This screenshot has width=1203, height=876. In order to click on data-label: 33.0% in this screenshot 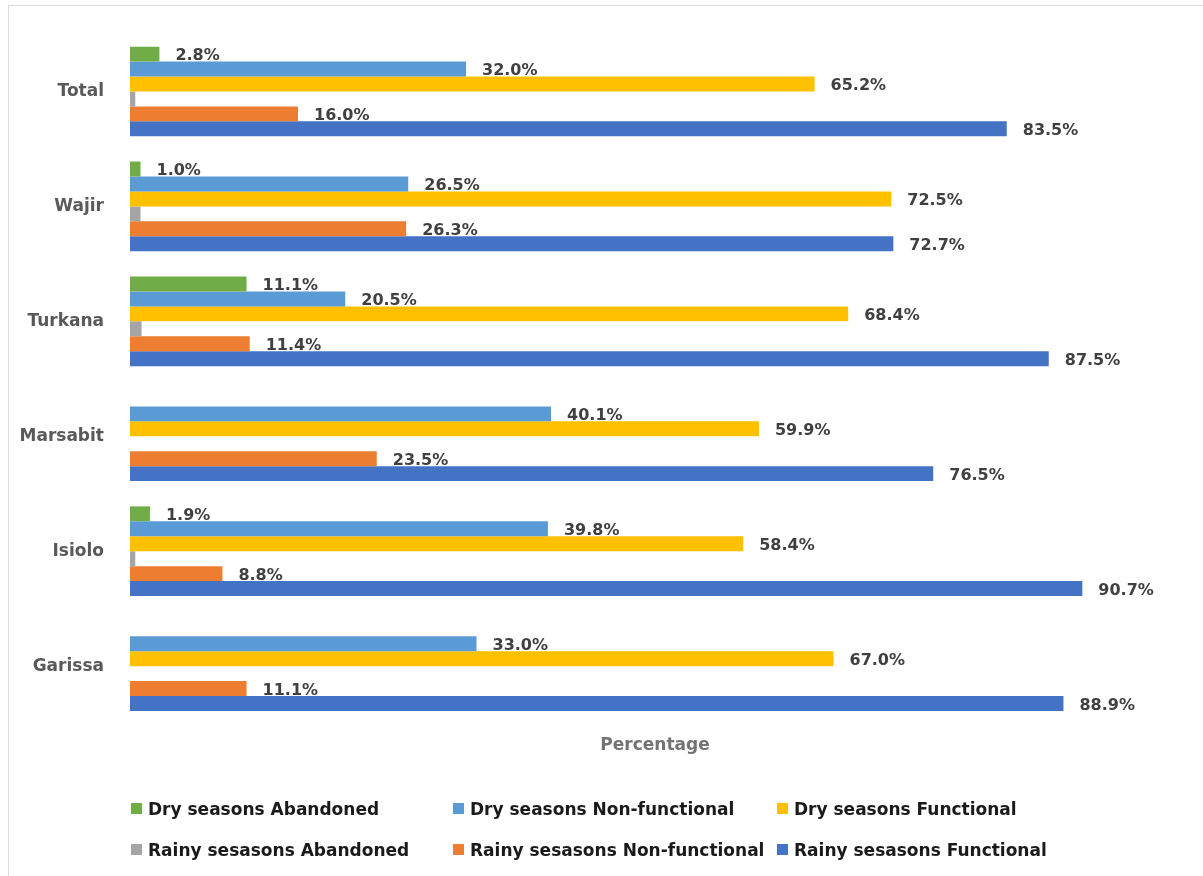, I will do `click(520, 644)`.